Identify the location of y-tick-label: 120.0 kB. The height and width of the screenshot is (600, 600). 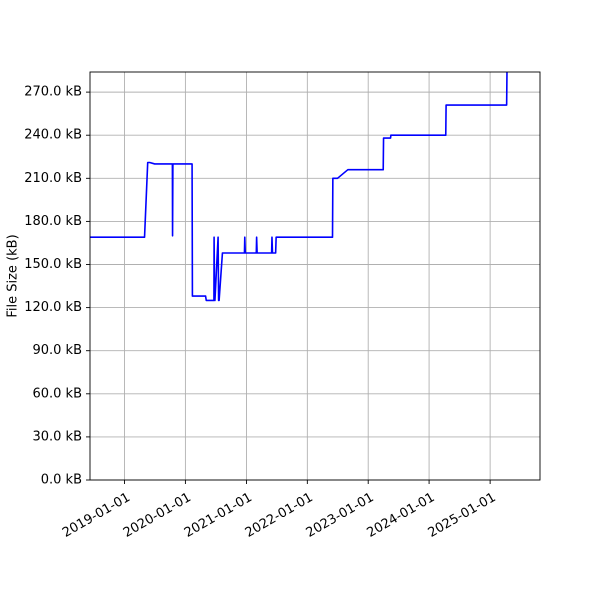
(53, 307).